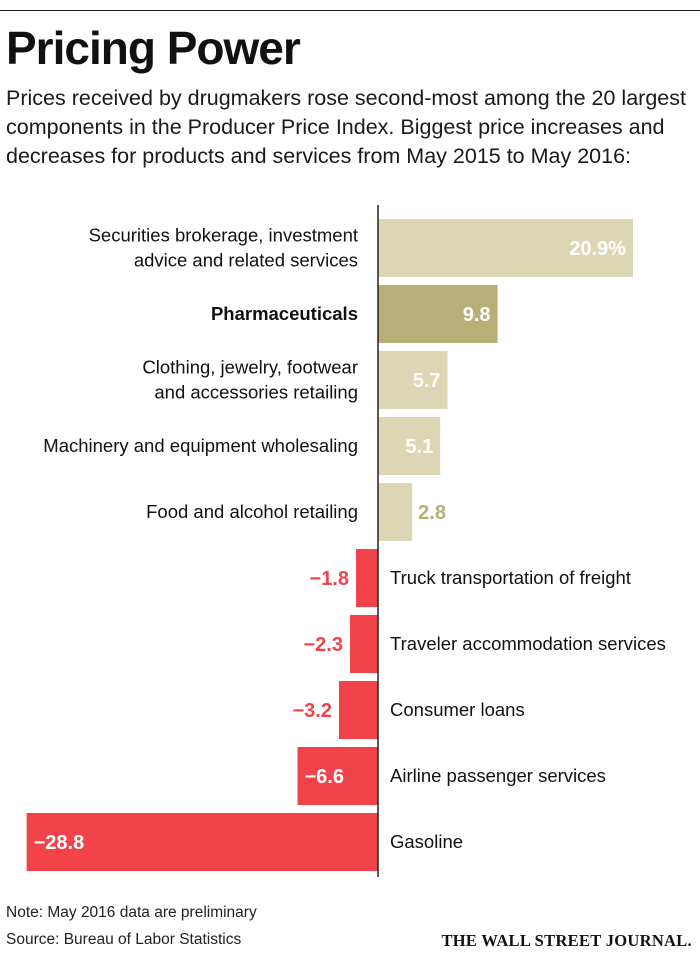  I want to click on value-label-2: 5.7, so click(427, 381).